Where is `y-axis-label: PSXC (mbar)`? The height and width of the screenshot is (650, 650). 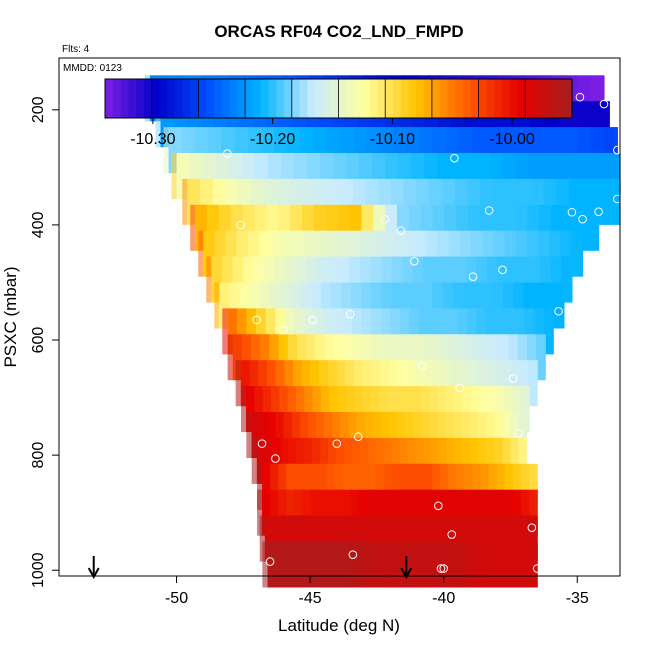
y-axis-label: PSXC (mbar) is located at coordinates (10, 316).